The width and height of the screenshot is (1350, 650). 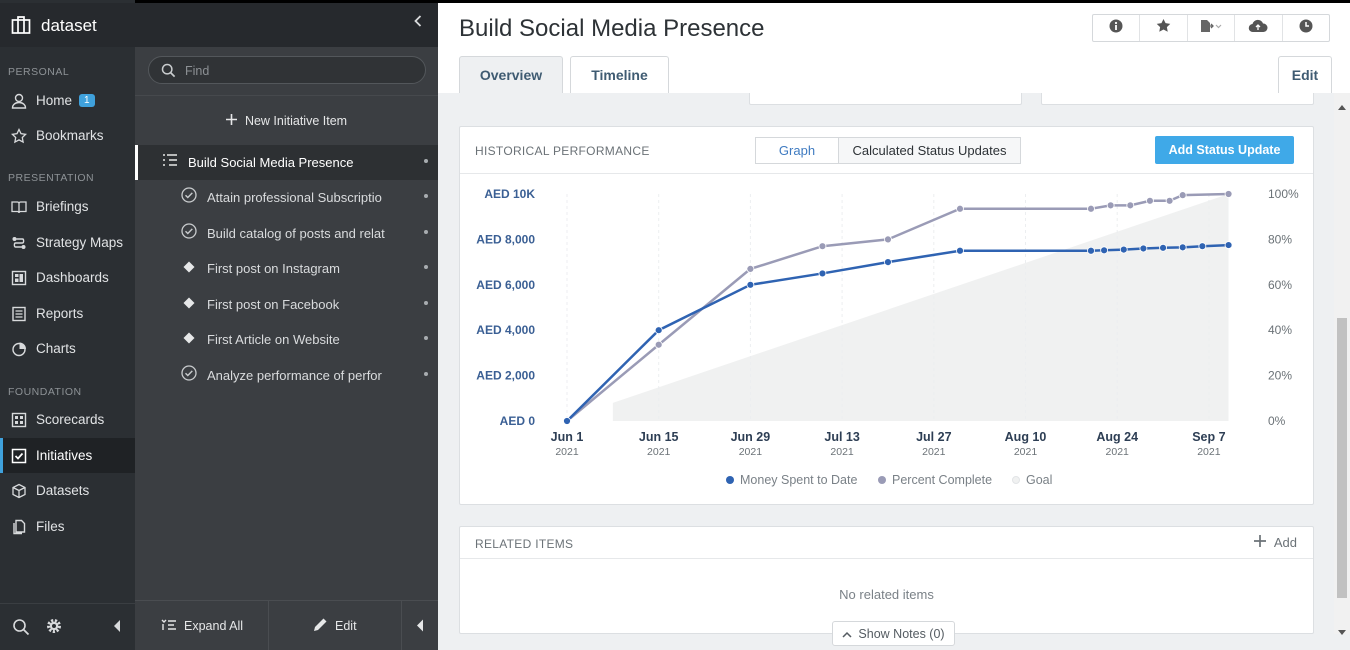 I want to click on expand-all-label: Expand All, so click(x=214, y=626).